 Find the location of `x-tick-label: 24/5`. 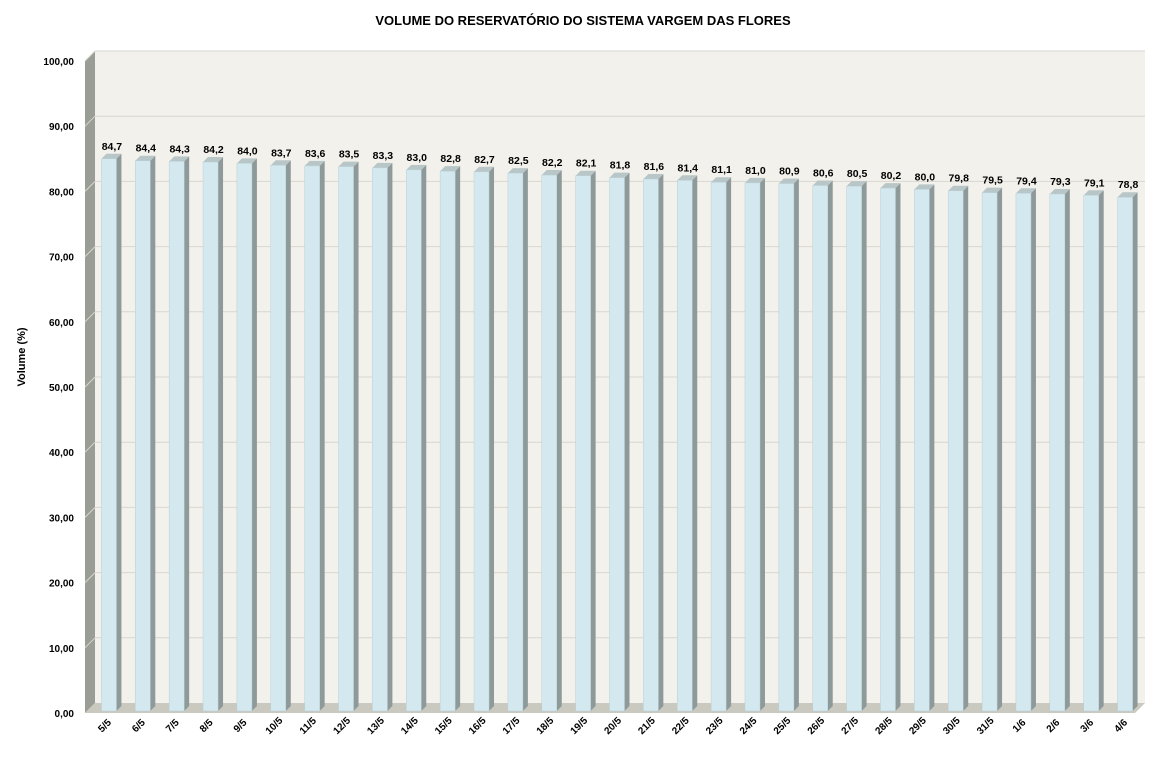

x-tick-label: 24/5 is located at coordinates (749, 726).